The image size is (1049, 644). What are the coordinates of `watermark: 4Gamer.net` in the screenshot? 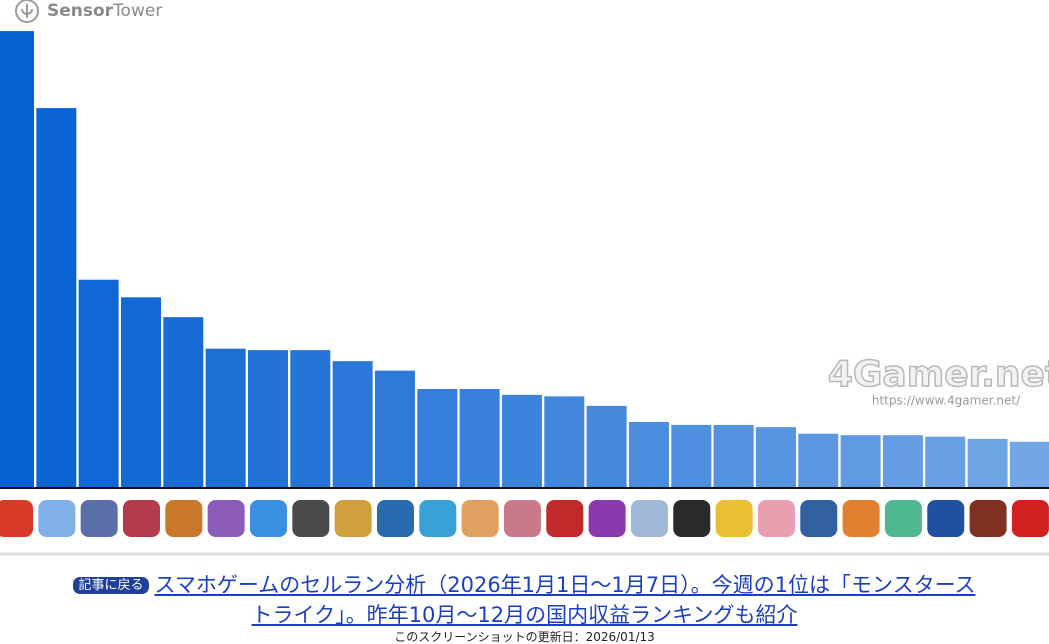 It's located at (938, 374).